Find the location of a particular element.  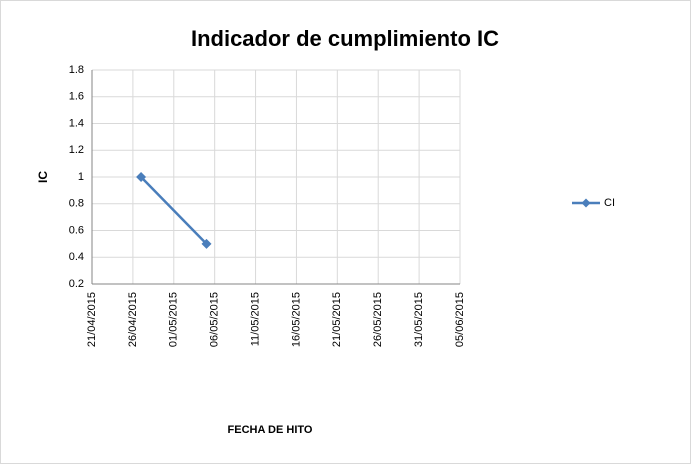

chart-title: Indicador de cumplimiento IC is located at coordinates (345, 38).